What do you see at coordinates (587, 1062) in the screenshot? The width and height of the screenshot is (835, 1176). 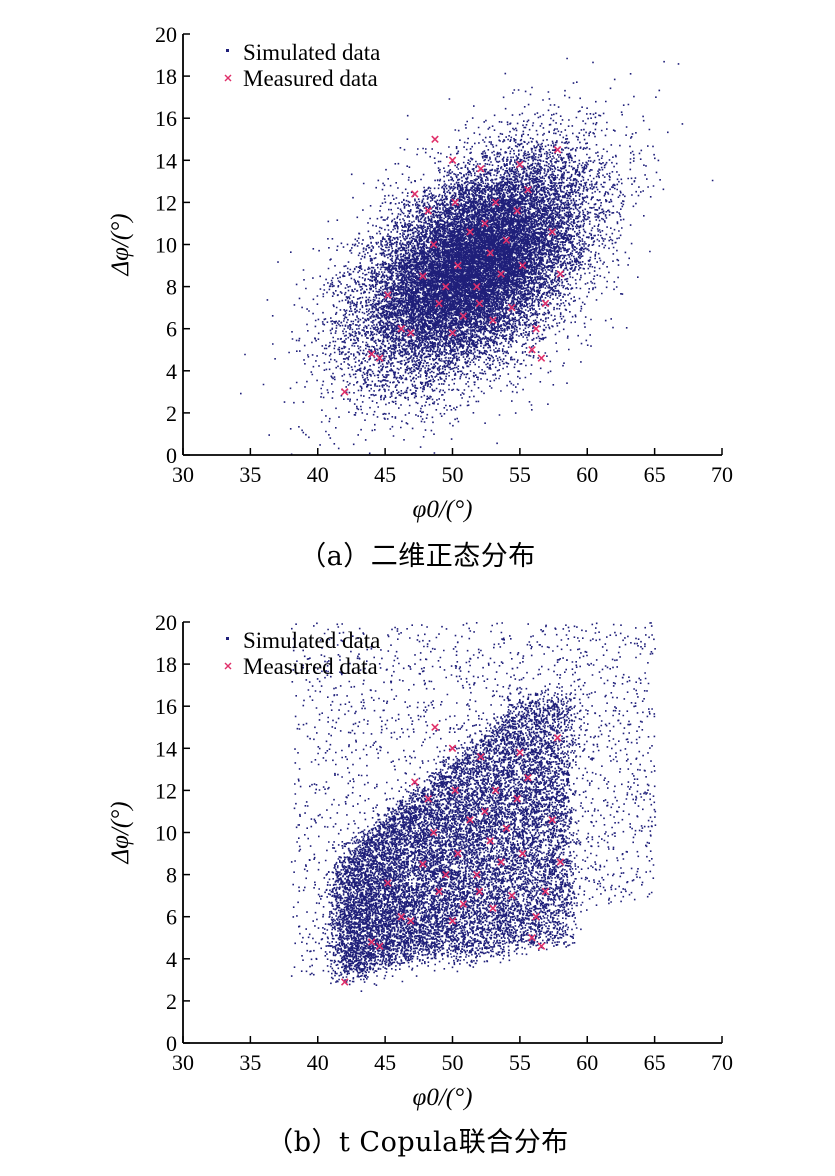 I see `x-tick-label: 60` at bounding box center [587, 1062].